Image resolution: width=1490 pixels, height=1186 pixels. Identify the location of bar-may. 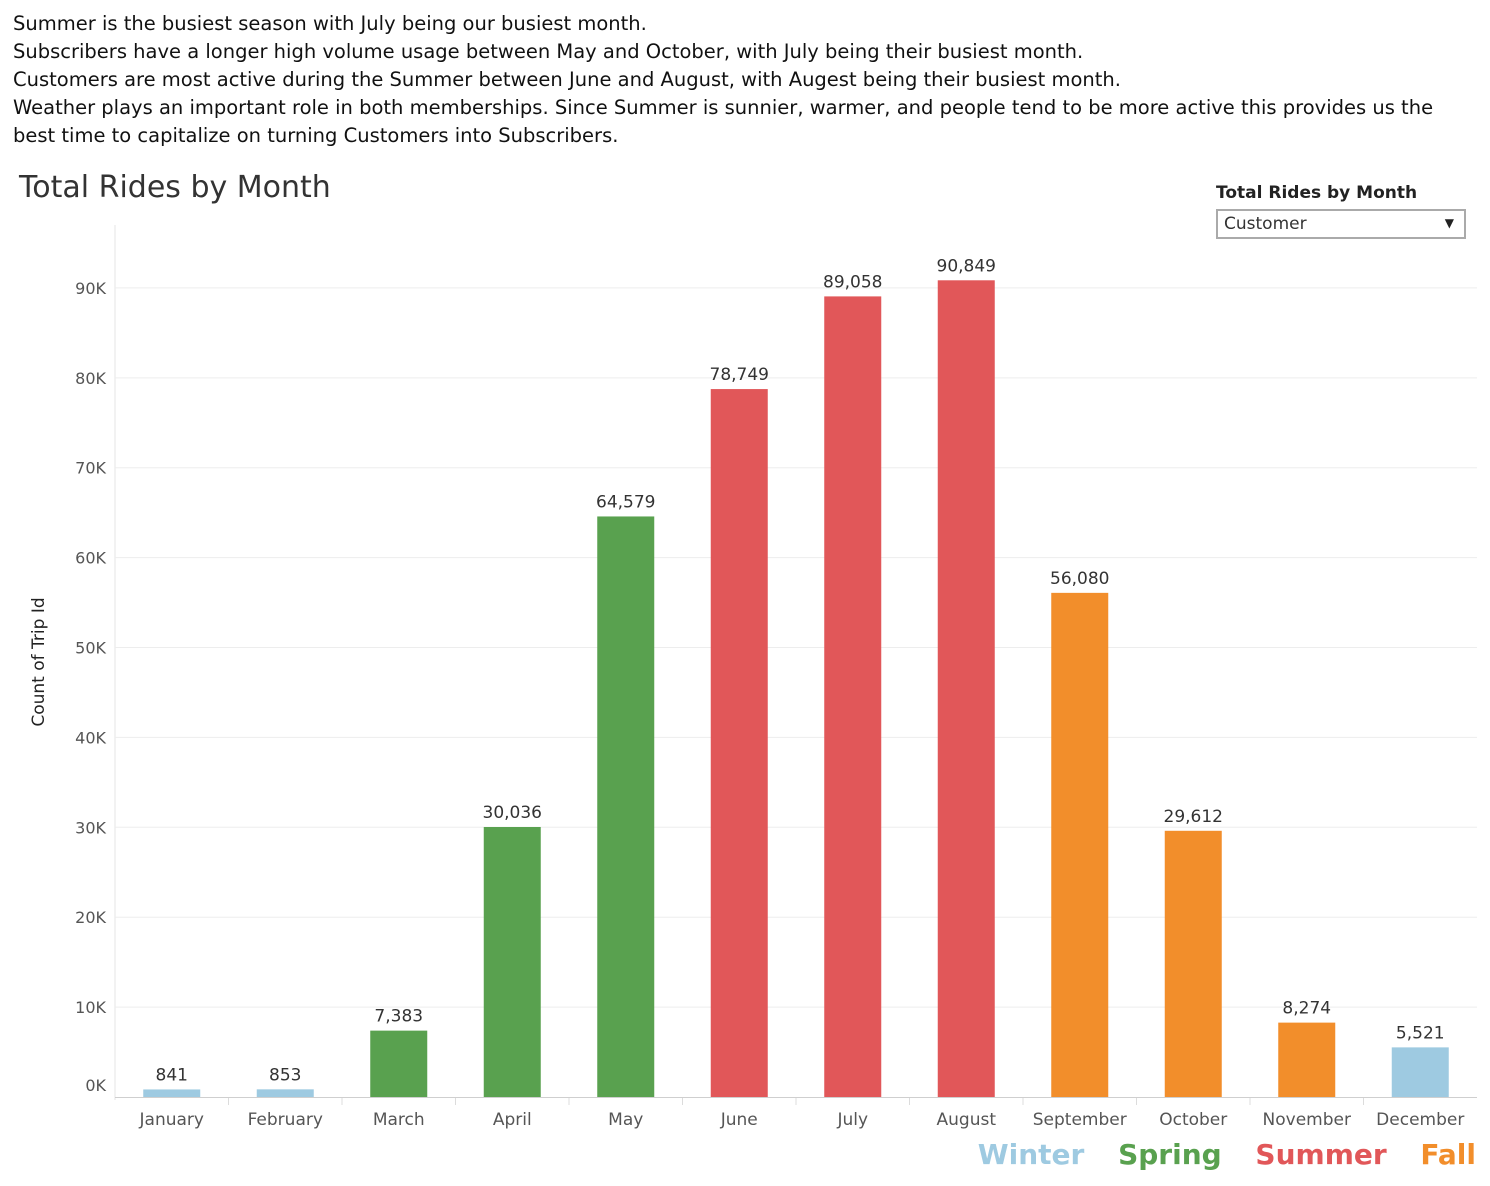
(626, 806).